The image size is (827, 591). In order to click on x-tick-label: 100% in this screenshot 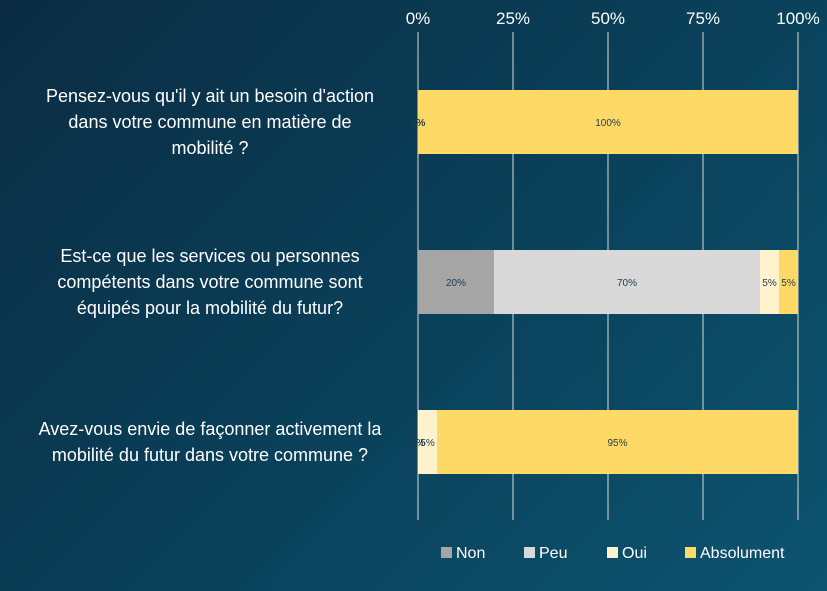, I will do `click(797, 18)`.